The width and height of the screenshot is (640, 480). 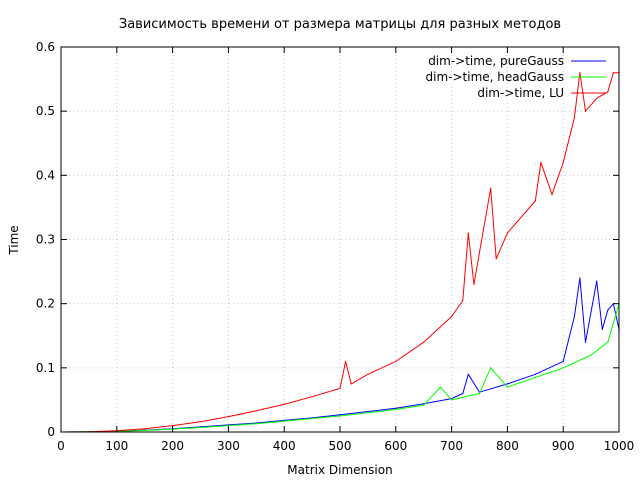 What do you see at coordinates (61, 446) in the screenshot?
I see `x-tick-label: 0` at bounding box center [61, 446].